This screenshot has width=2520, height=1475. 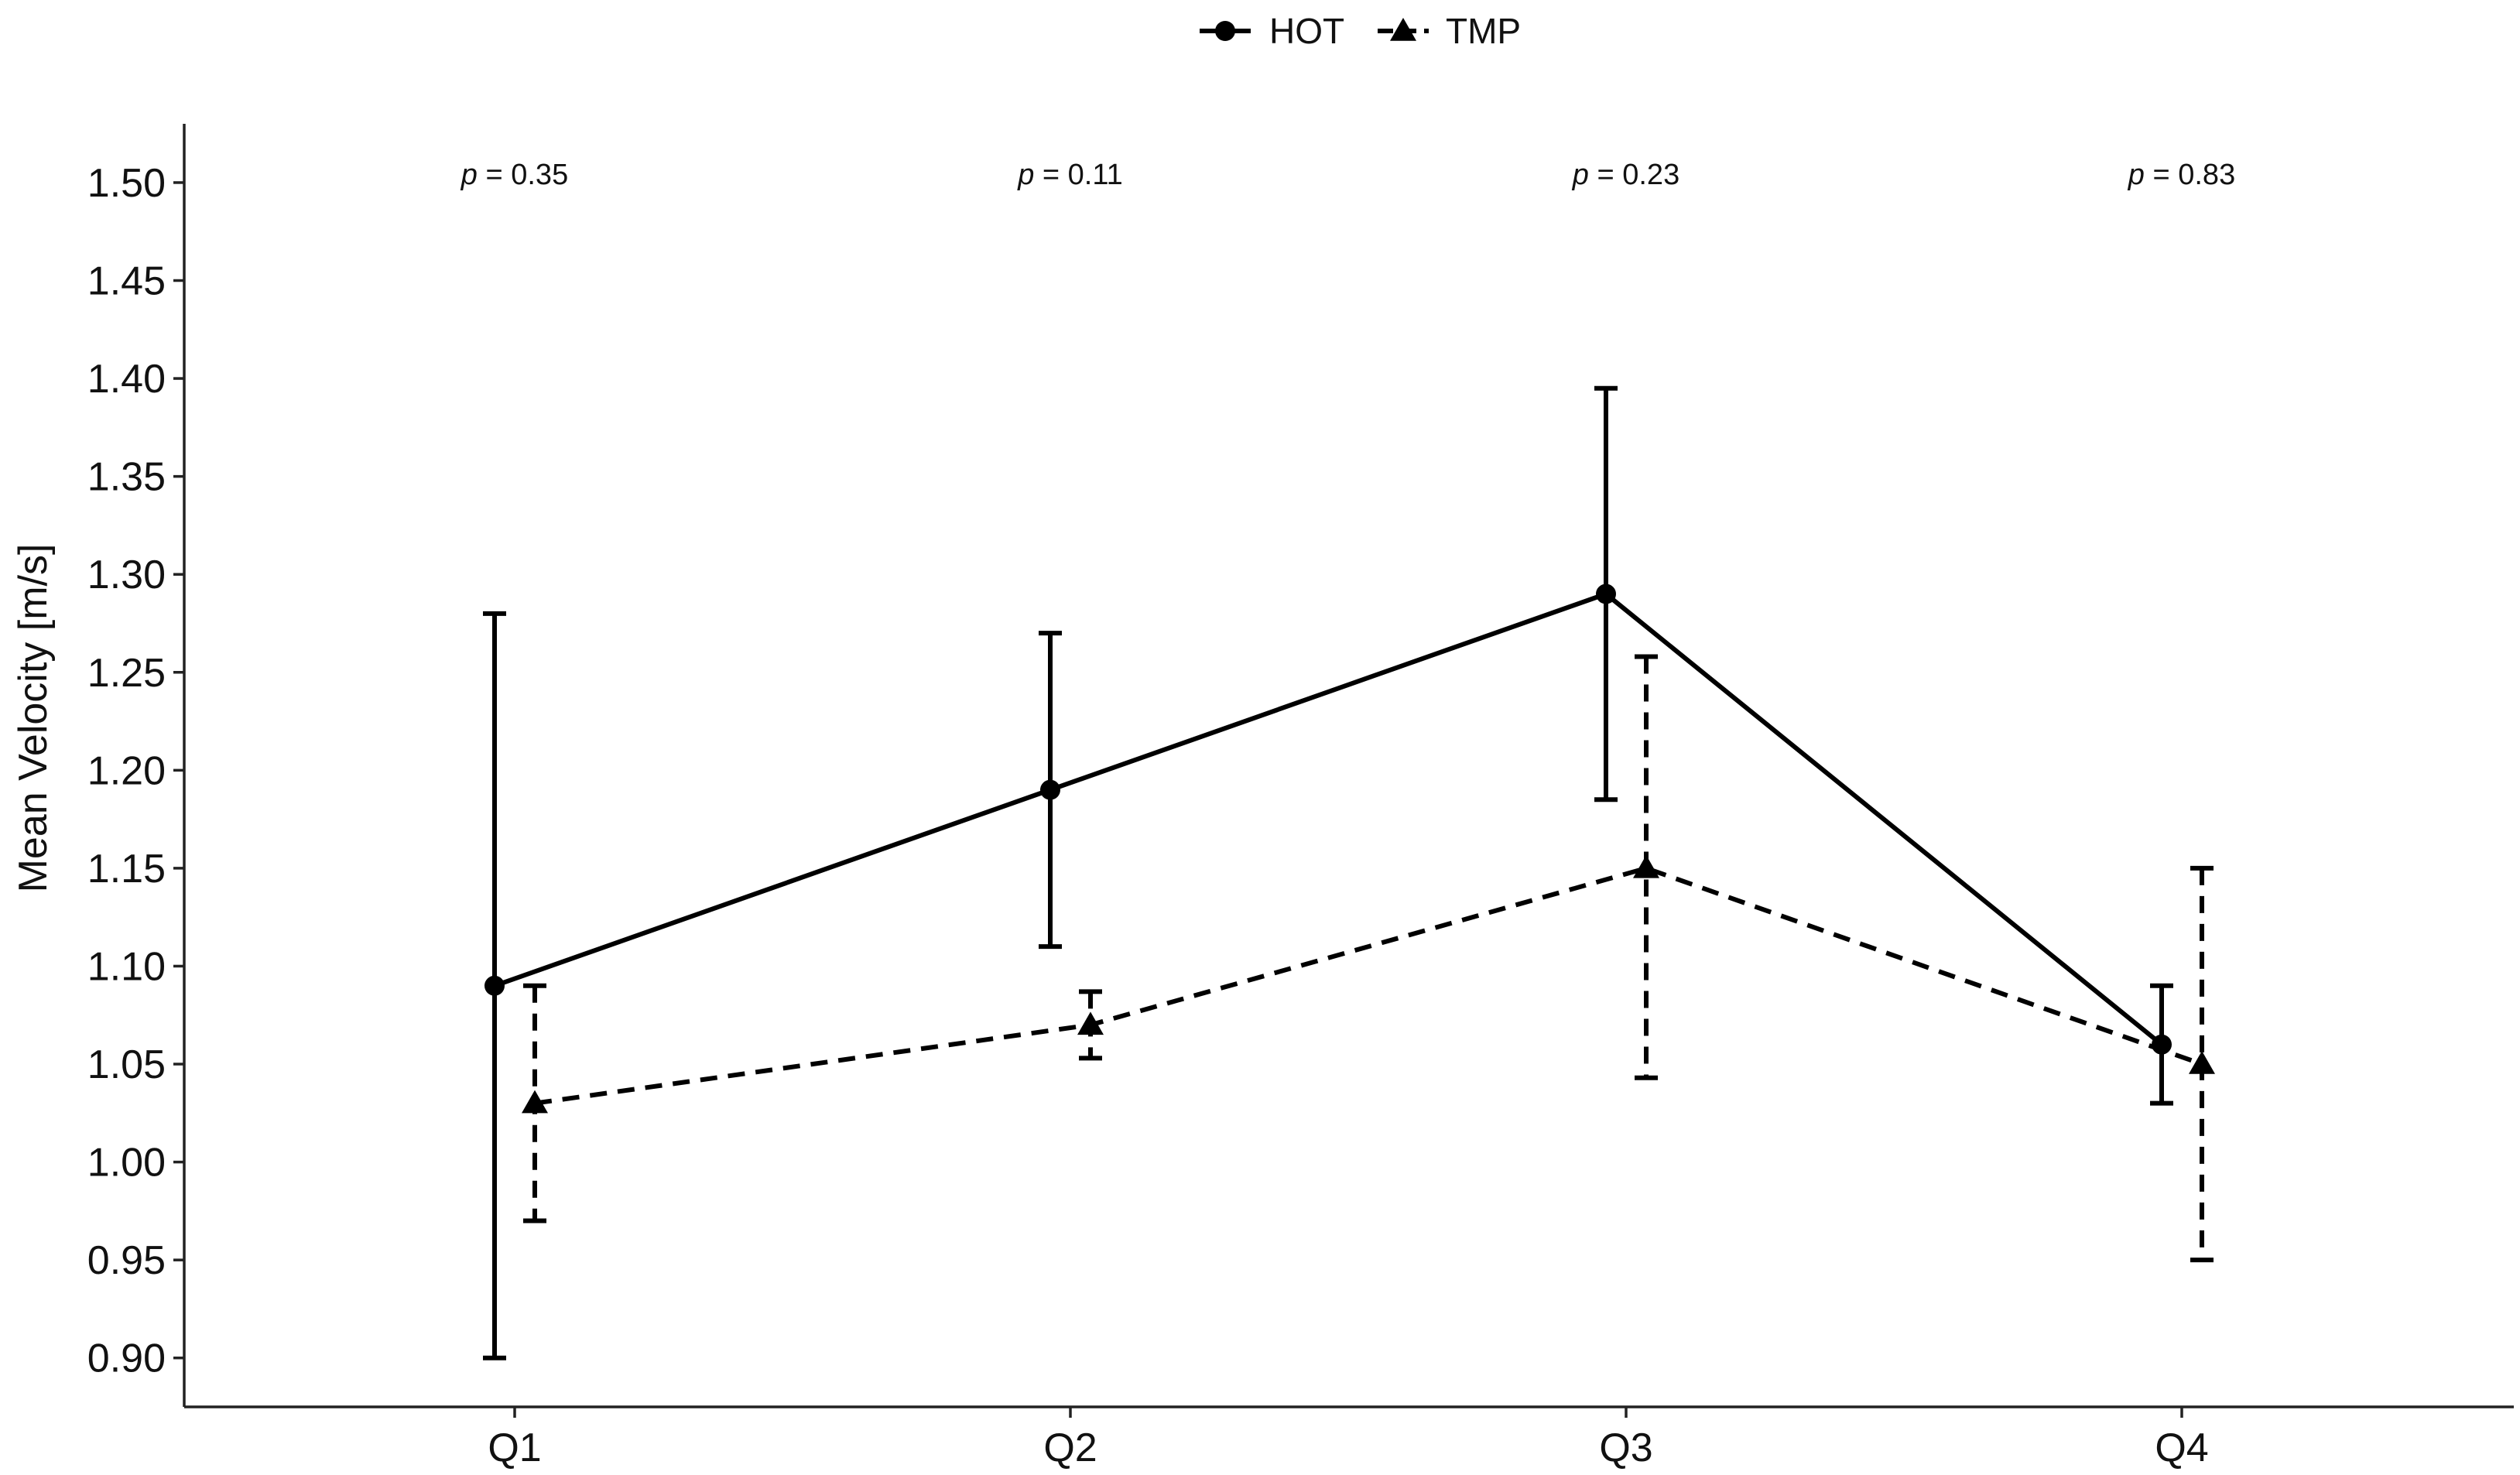 What do you see at coordinates (127, 966) in the screenshot?
I see `y-tick-label: 1.10` at bounding box center [127, 966].